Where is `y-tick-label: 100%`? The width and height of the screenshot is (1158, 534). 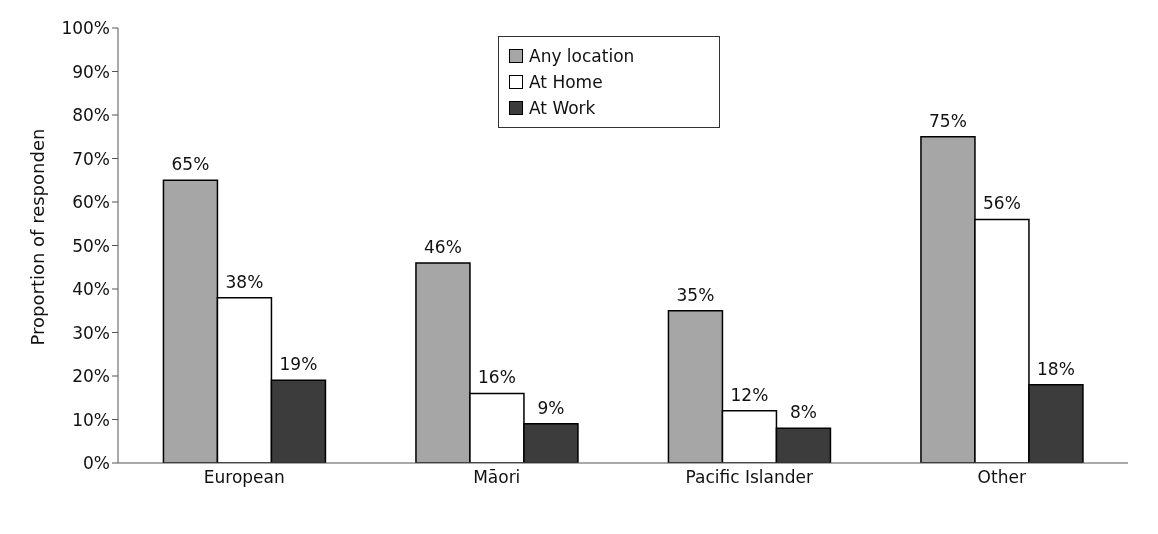
y-tick-label: 100% is located at coordinates (85, 28).